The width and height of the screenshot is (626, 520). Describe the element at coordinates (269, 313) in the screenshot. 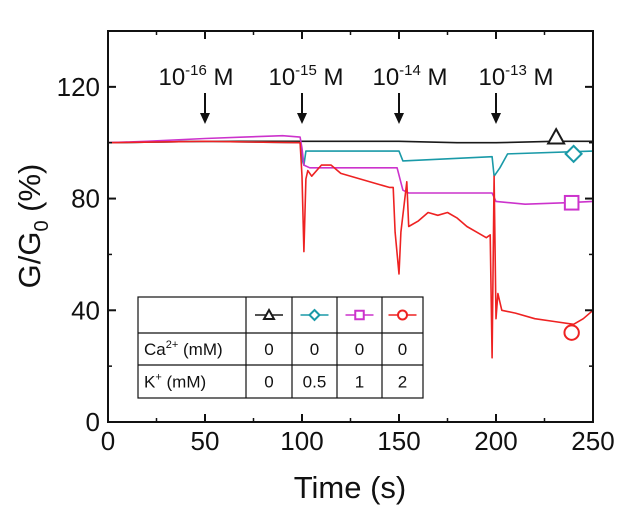

I see `legend-marker-triangle` at that location.